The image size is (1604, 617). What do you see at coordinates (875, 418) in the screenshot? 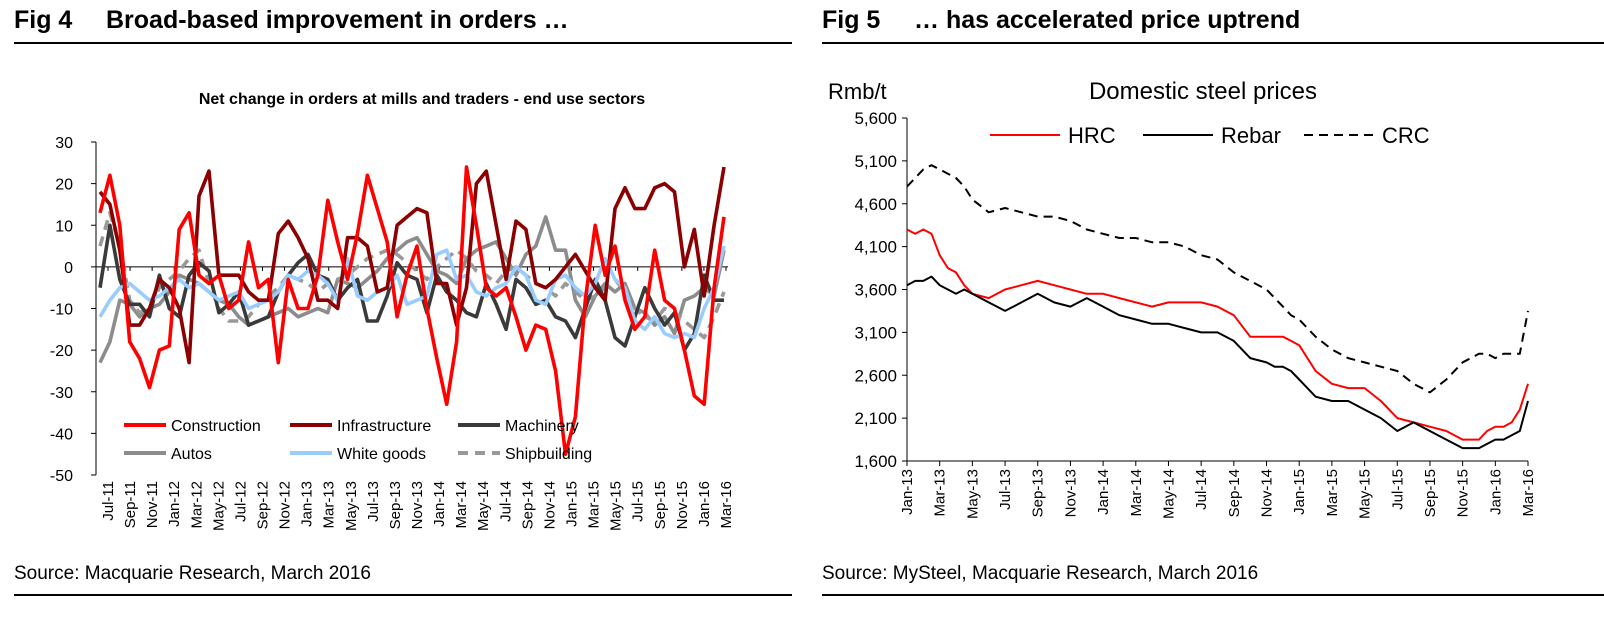
I see `y-tick-label: 2,100` at bounding box center [875, 418].